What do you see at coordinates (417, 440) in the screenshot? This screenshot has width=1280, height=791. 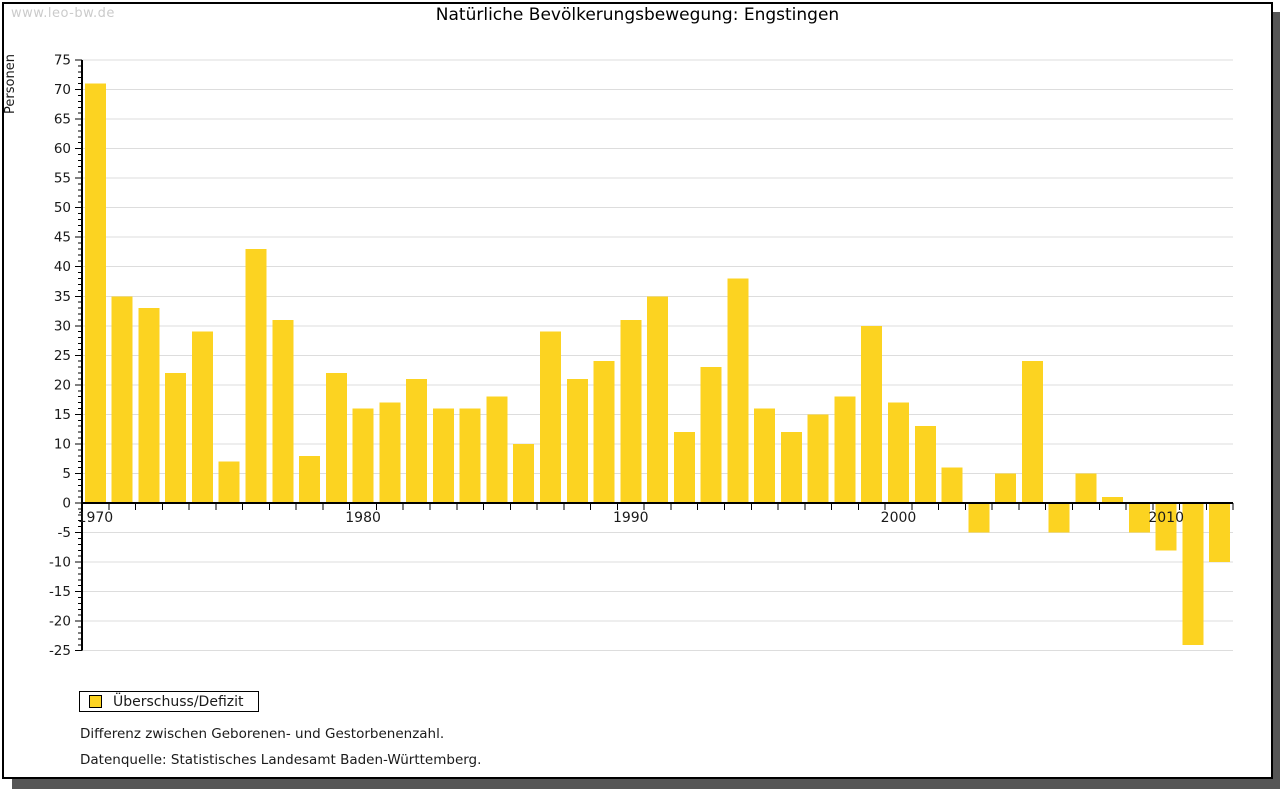 I see `bar-1982` at bounding box center [417, 440].